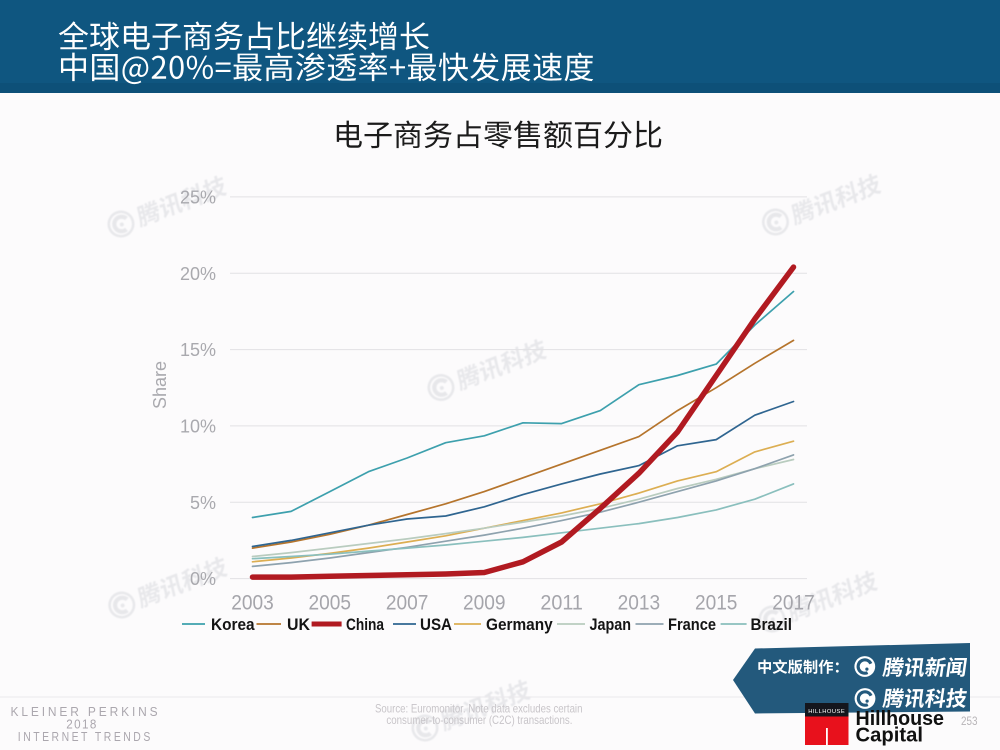 The image size is (1000, 750). Describe the element at coordinates (85, 737) in the screenshot. I see `svg-text: INTERNET TRENDS` at that location.